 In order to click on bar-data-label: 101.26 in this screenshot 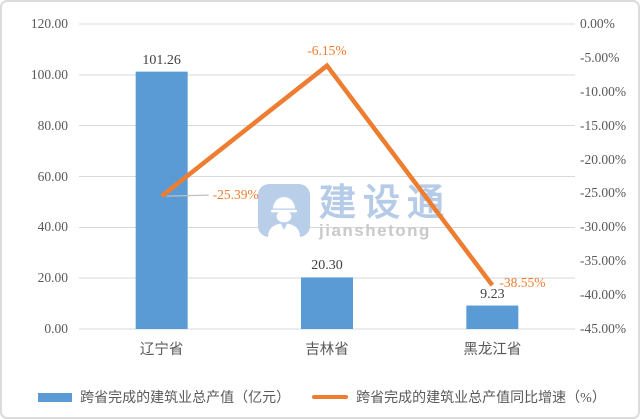, I will do `click(161, 60)`.